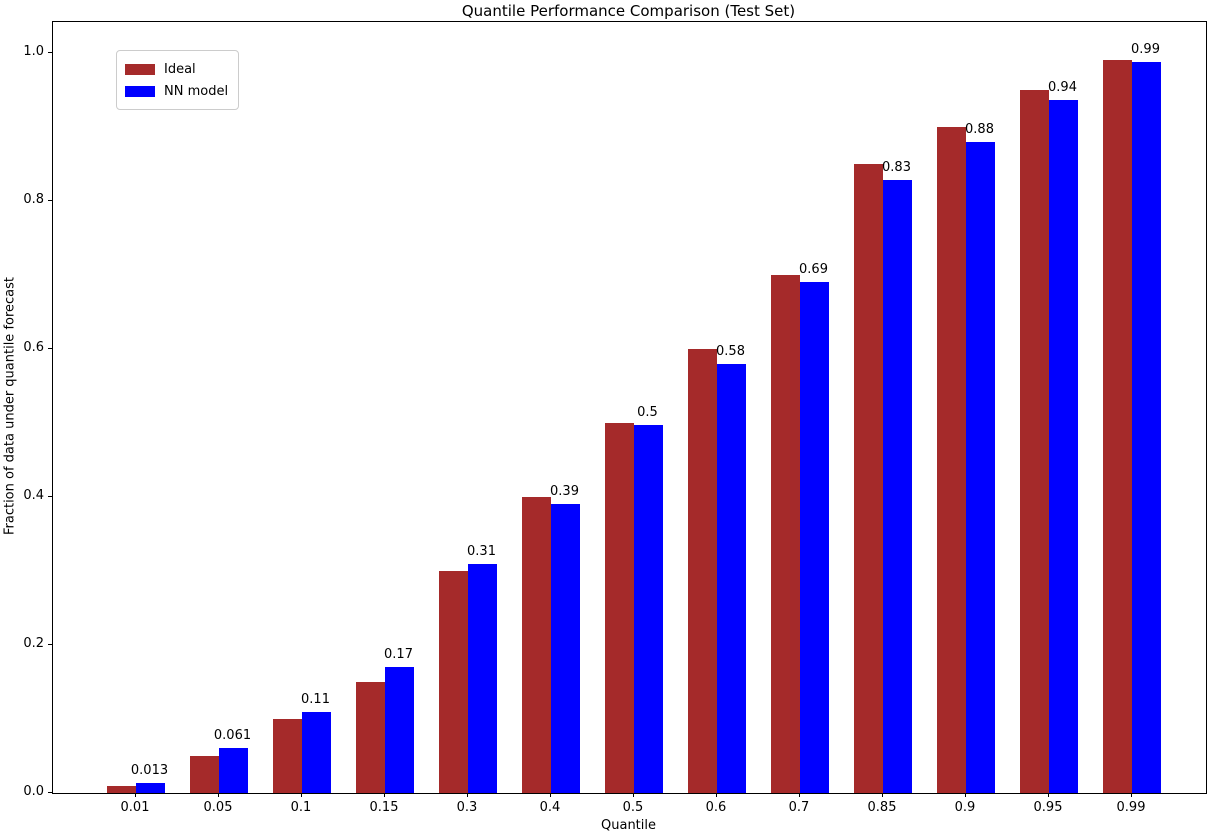 The width and height of the screenshot is (1213, 835). What do you see at coordinates (565, 648) in the screenshot?
I see `bar-nn-model-0.4` at bounding box center [565, 648].